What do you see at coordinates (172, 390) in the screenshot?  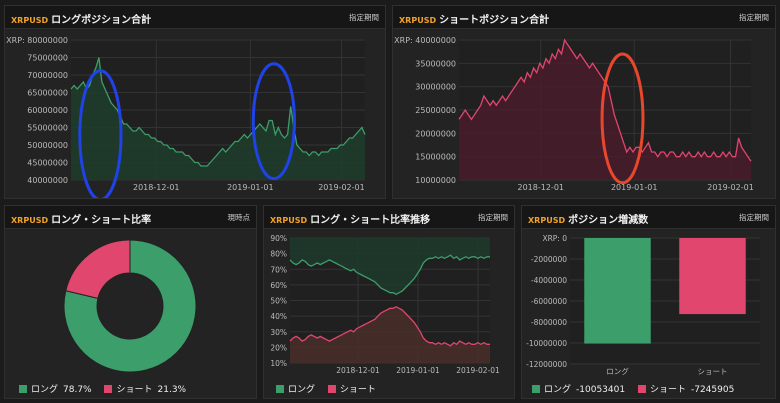 I see `short-ratio-value: 21.3%` at bounding box center [172, 390].